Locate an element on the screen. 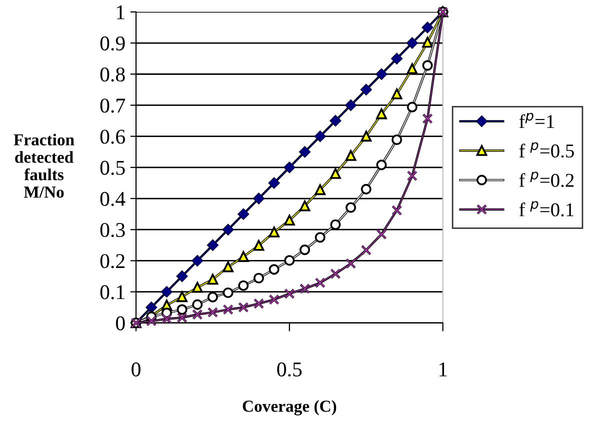 This screenshot has height=426, width=610. legend-label: f $^{p}$=0.1 is located at coordinates (546, 208).